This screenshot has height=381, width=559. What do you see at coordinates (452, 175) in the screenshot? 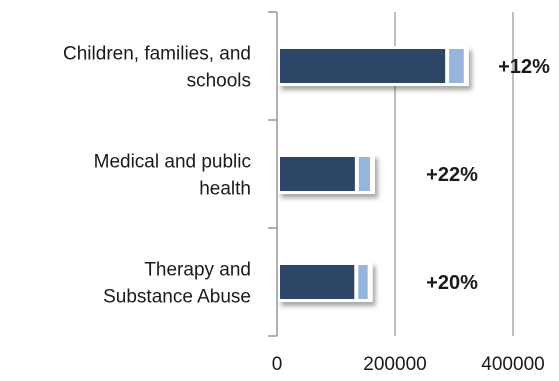
I see `percent-change-label: +22%` at bounding box center [452, 175].